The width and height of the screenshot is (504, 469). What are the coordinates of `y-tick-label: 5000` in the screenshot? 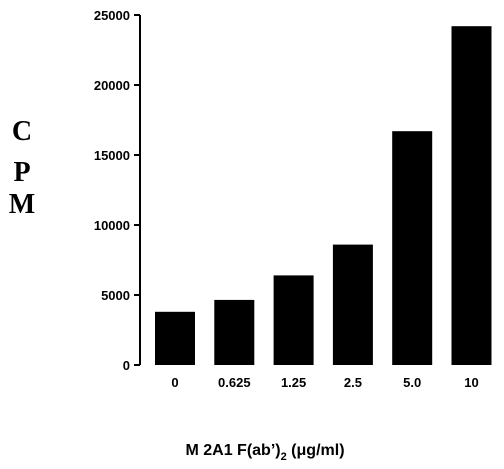 It's located at (115, 295).